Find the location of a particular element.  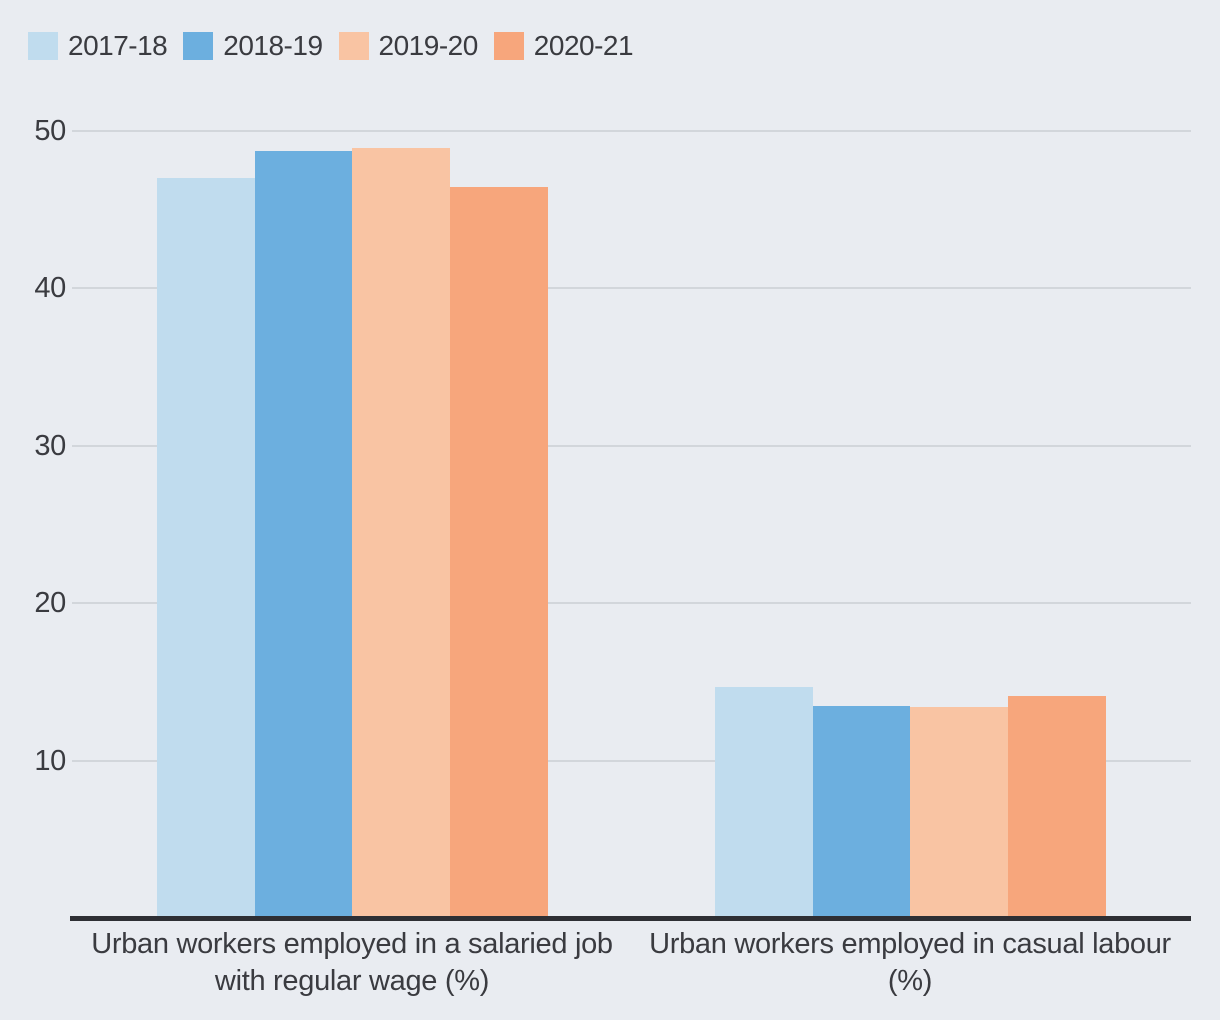

legend-label-2017-18: 2017-18 is located at coordinates (118, 45).